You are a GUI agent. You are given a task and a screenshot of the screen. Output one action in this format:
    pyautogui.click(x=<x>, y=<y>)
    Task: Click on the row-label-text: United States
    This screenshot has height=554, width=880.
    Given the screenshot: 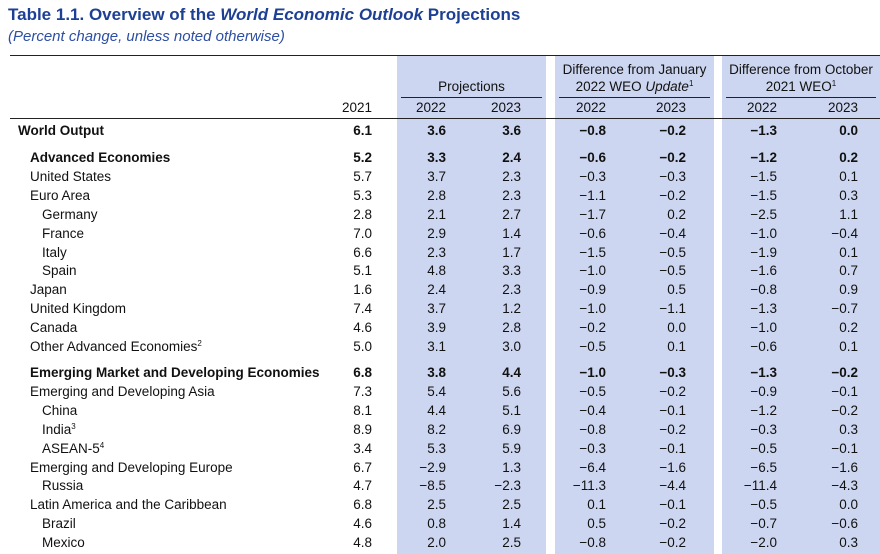 What is the action you would take?
    pyautogui.click(x=71, y=176)
    